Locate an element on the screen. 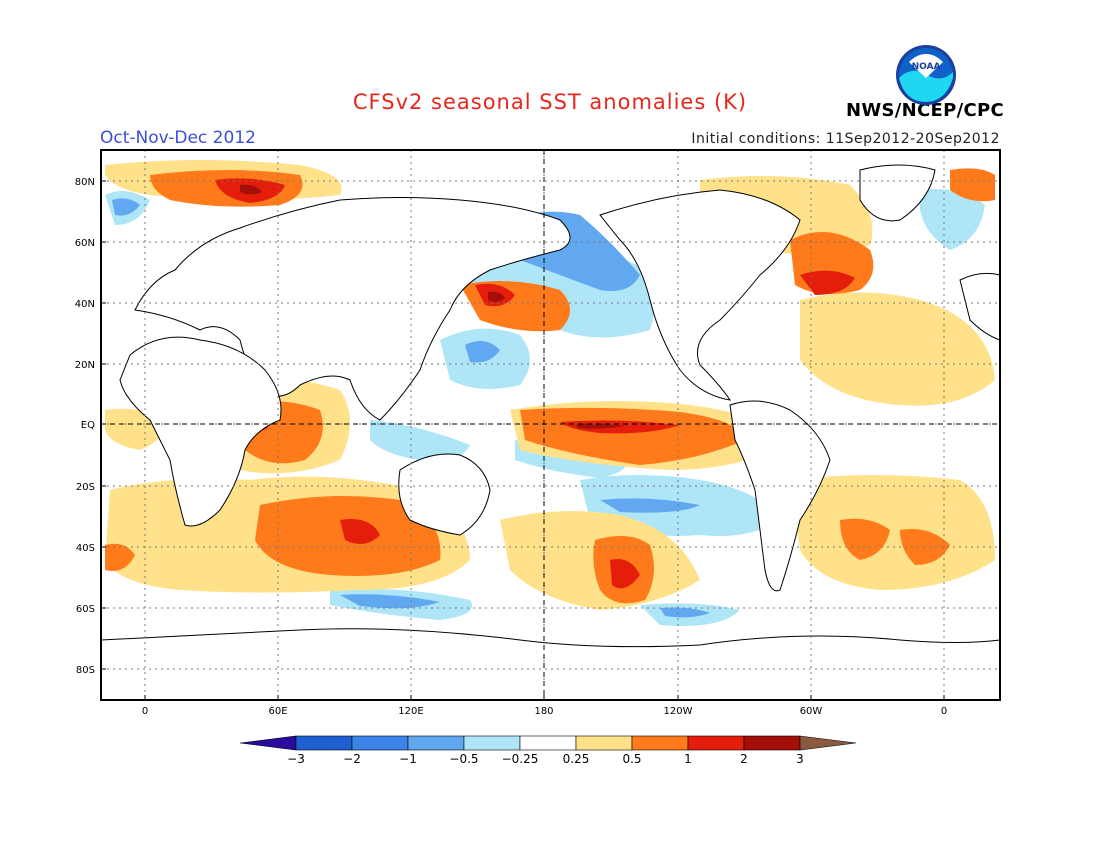  extreme-positive-anomaly-regions is located at coordinates (432, 306).